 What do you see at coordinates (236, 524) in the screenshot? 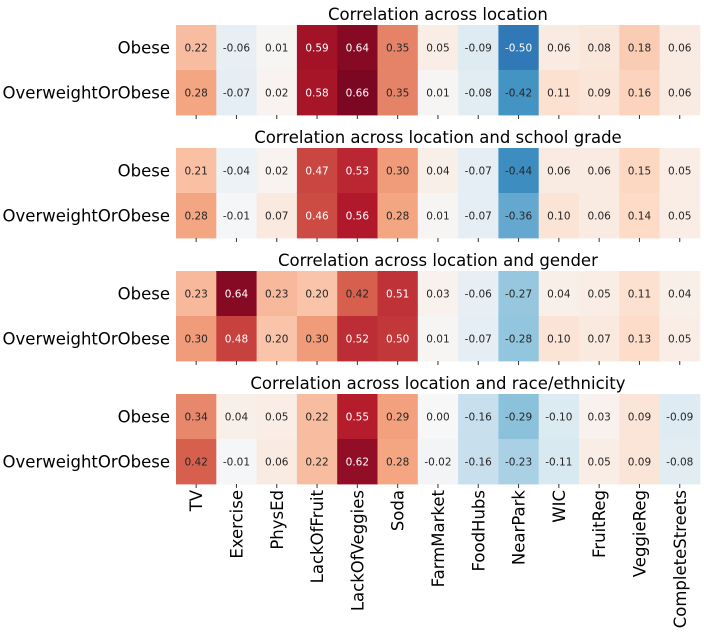
I see `column-label: Exercise` at bounding box center [236, 524].